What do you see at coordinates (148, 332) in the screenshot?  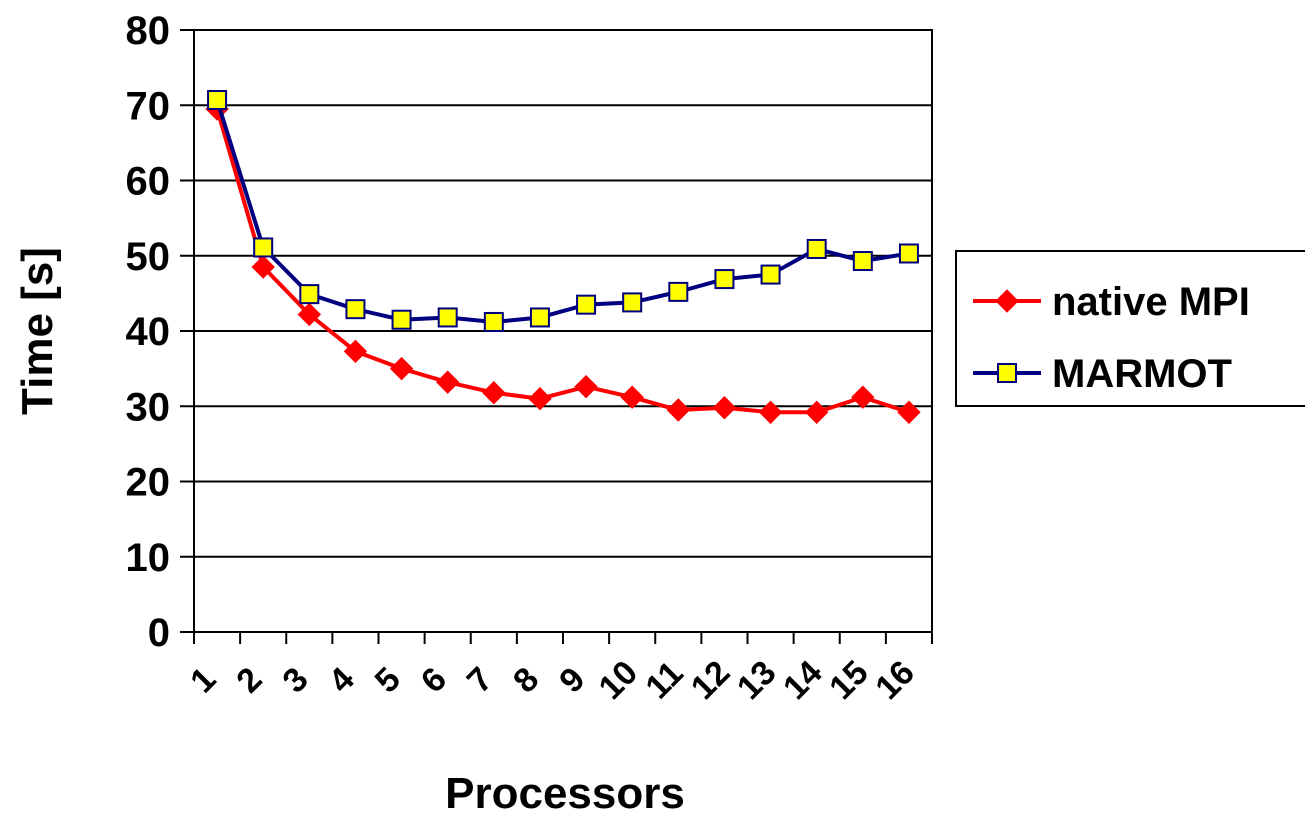 I see `y-tick-label: 40` at bounding box center [148, 332].